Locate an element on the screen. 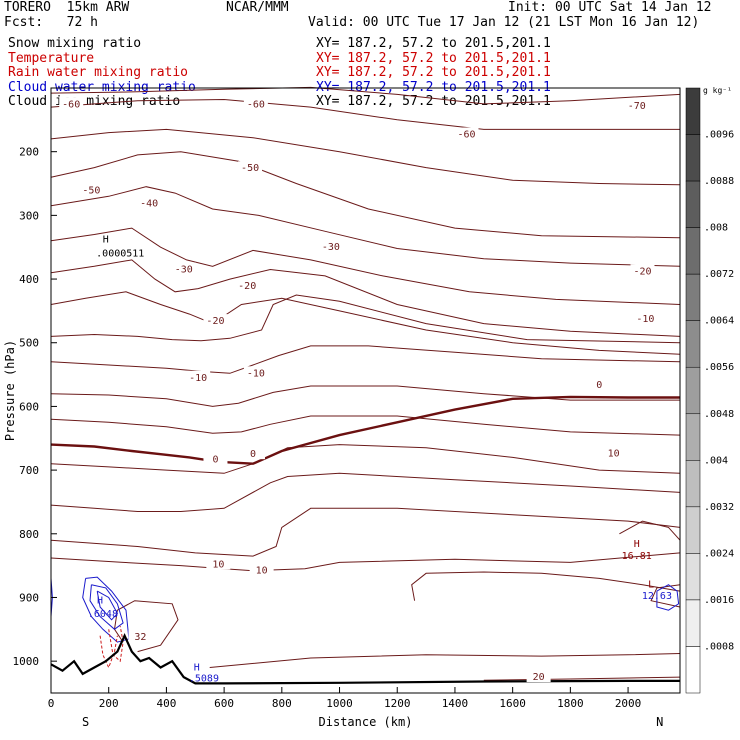 The width and height of the screenshot is (740, 740). y-tick-label: 200 is located at coordinates (29, 152).